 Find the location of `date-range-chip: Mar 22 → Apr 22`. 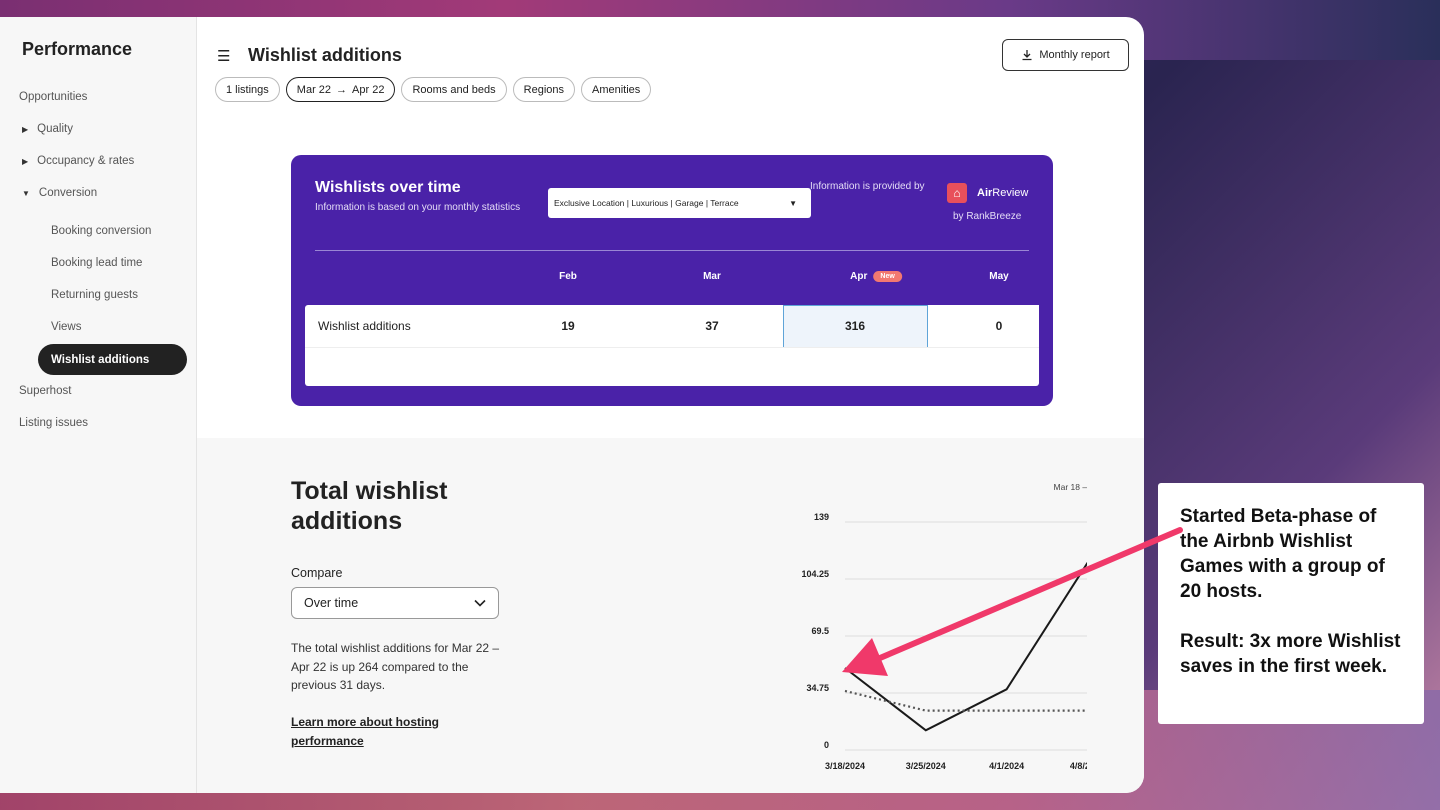

date-range-chip: Mar 22 → Apr 22 is located at coordinates (340, 89).